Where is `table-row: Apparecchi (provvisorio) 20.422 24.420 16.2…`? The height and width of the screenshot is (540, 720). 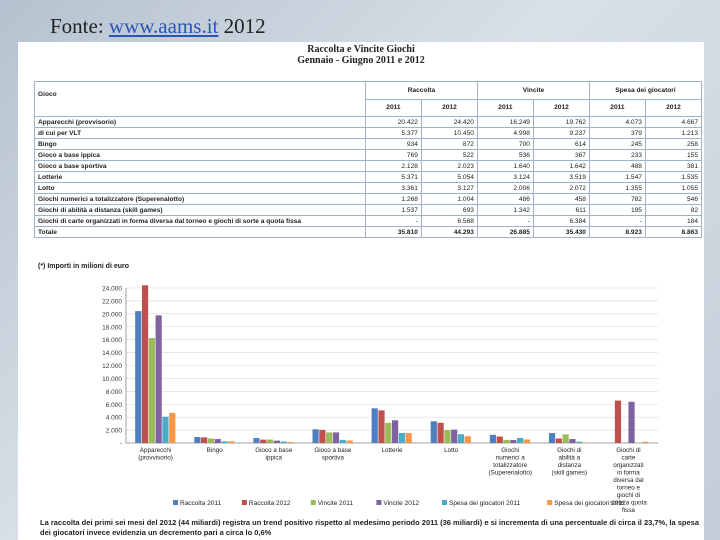 table-row: Apparecchi (provvisorio) 20.422 24.420 16.2… is located at coordinates (368, 122).